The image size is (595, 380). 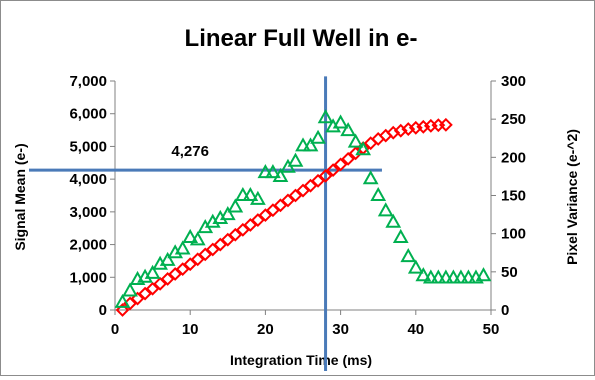 I want to click on annotation-label: 4,276, so click(x=190, y=151).